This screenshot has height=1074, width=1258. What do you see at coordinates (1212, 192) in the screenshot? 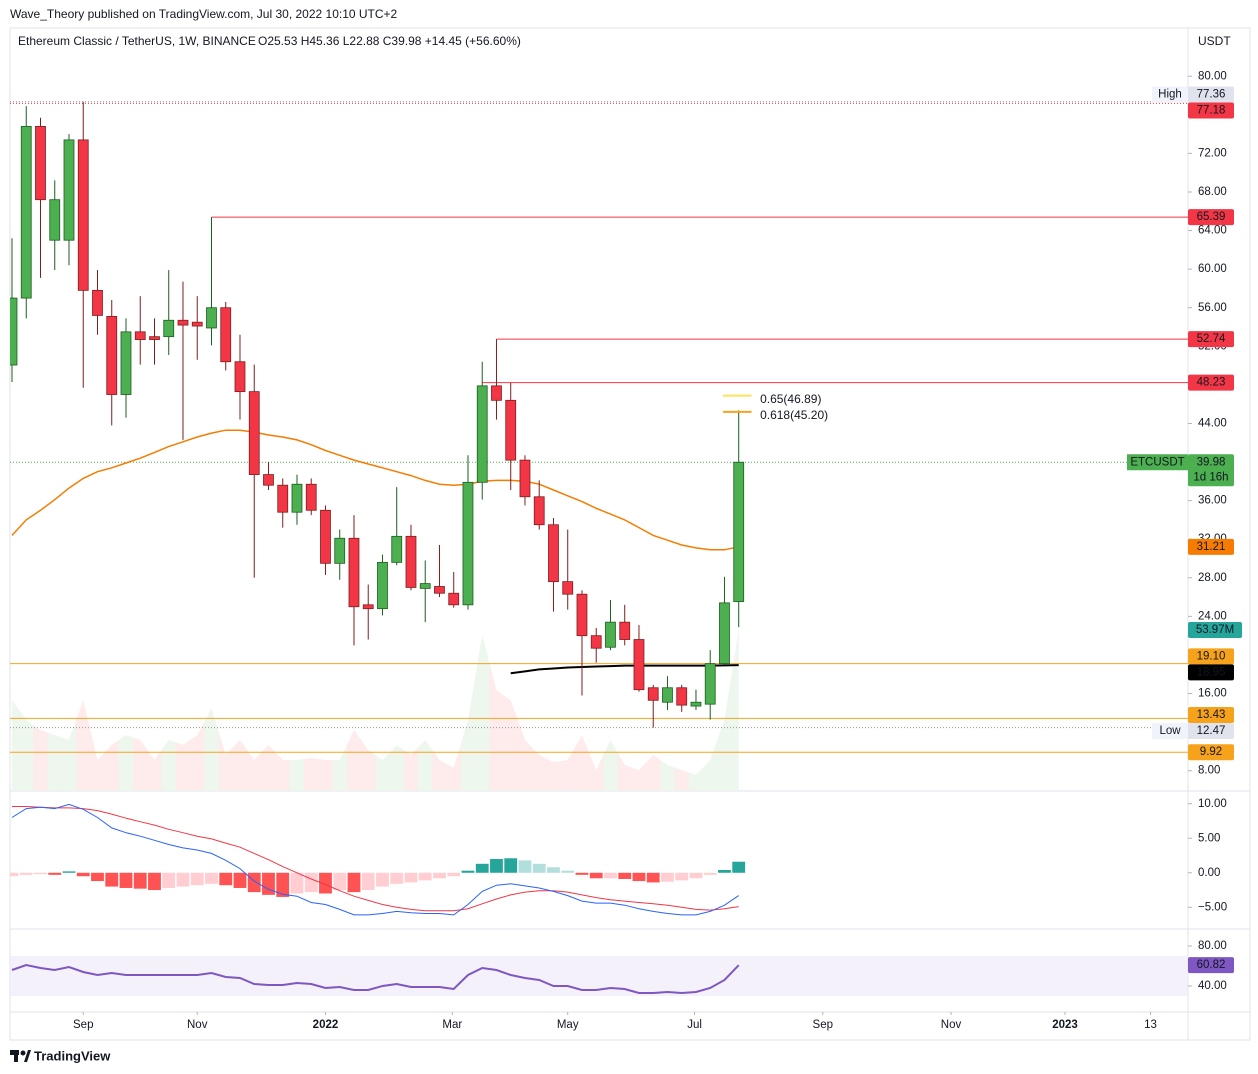
I see `y-tick-label: 68.00` at bounding box center [1212, 192].